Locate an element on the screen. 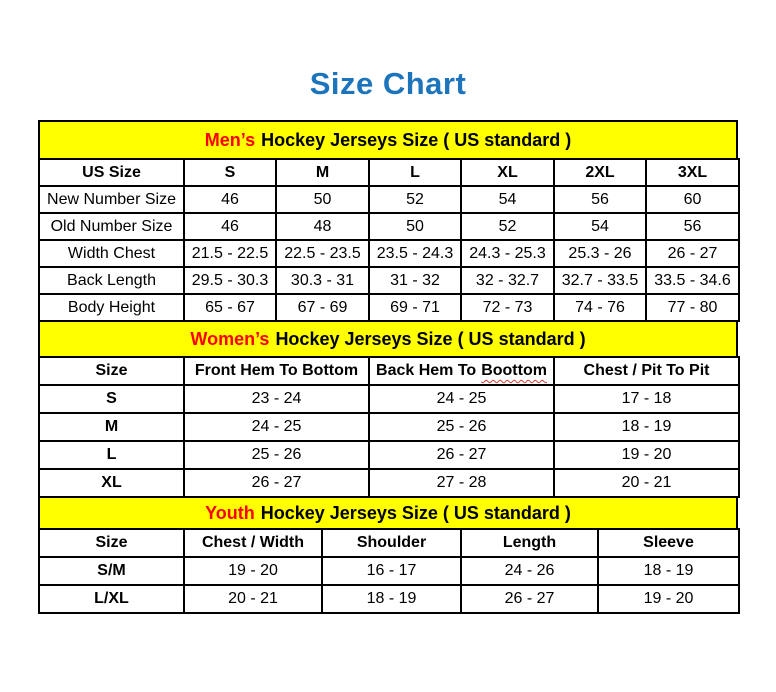 This screenshot has width=776, height=692. table-cell: 32 - 32.7 is located at coordinates (507, 280).